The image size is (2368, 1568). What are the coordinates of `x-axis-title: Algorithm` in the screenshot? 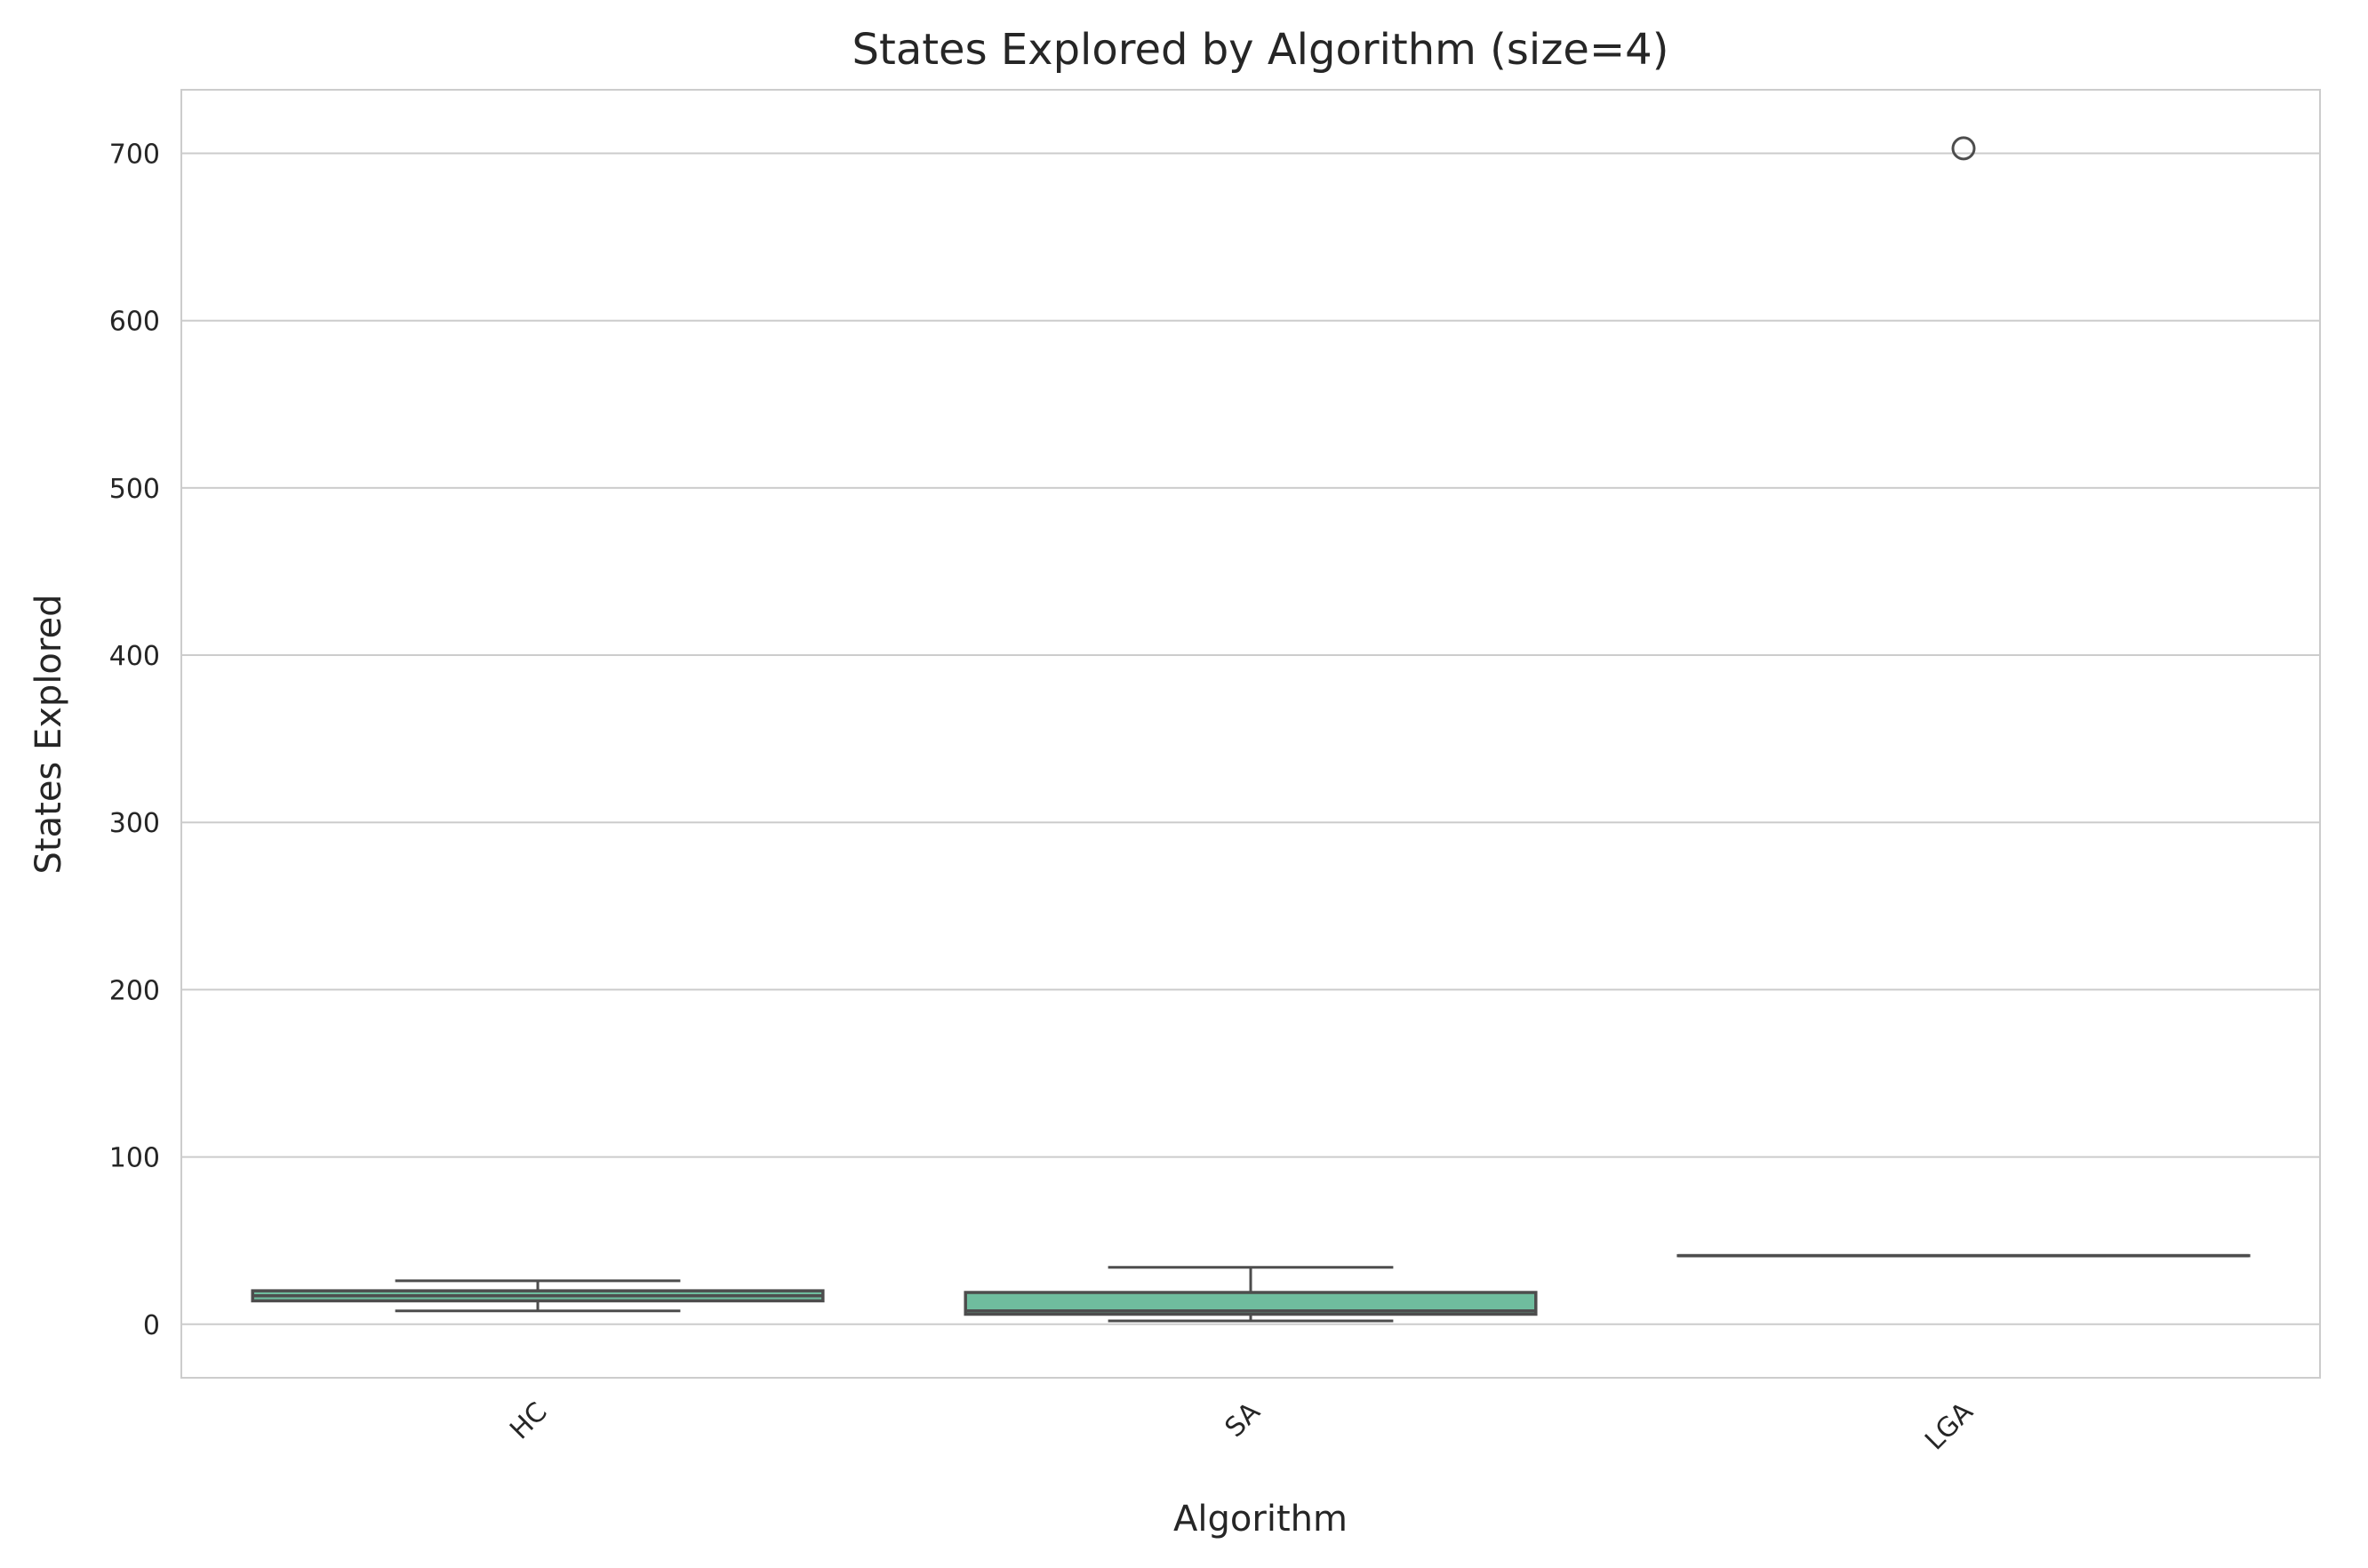 It's located at (1260, 1519).